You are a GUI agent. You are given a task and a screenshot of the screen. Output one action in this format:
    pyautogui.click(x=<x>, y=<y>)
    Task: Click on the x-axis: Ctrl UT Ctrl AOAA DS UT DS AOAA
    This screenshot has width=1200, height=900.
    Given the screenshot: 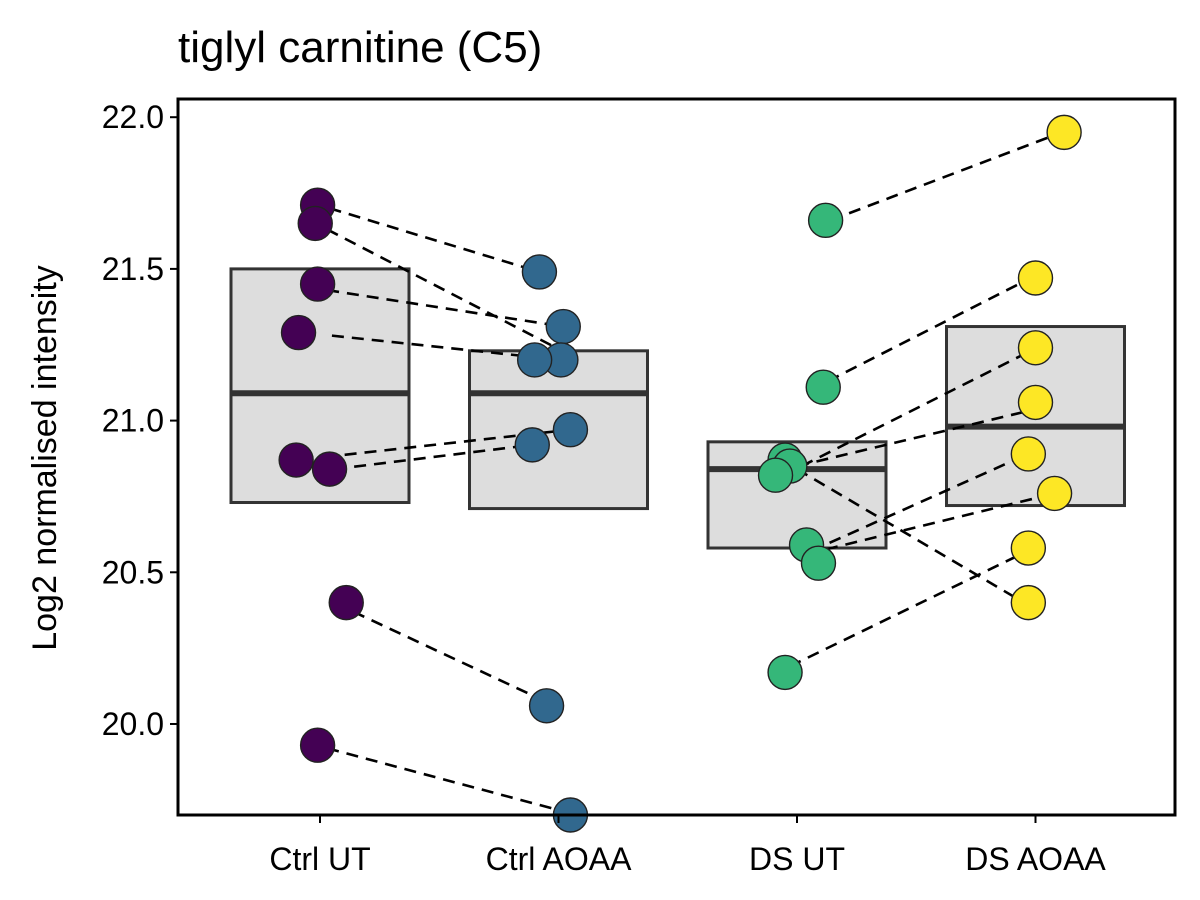 What is the action you would take?
    pyautogui.click(x=687, y=846)
    